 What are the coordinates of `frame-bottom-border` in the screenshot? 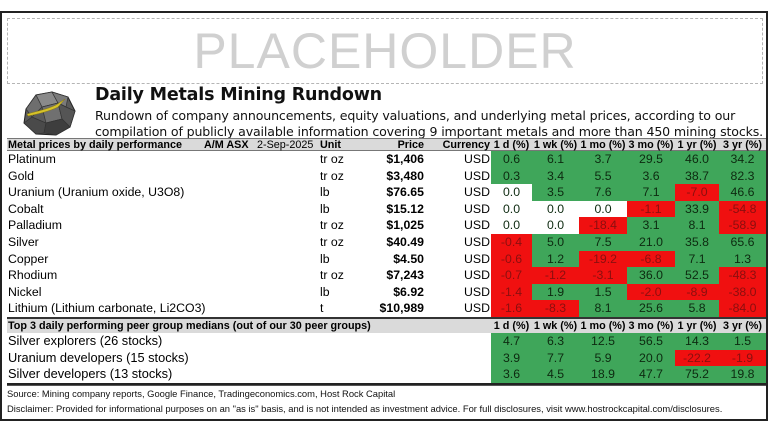 It's located at (384, 420).